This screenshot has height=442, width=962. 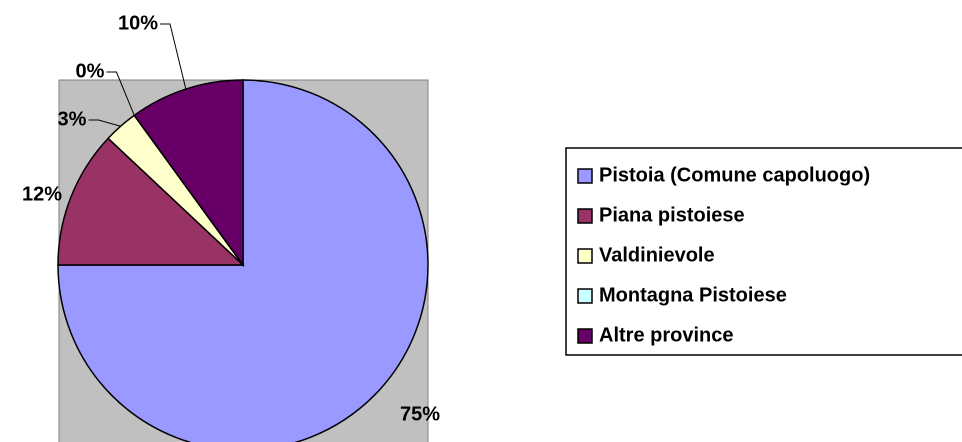 I want to click on data-label: 10%, so click(x=138, y=23).